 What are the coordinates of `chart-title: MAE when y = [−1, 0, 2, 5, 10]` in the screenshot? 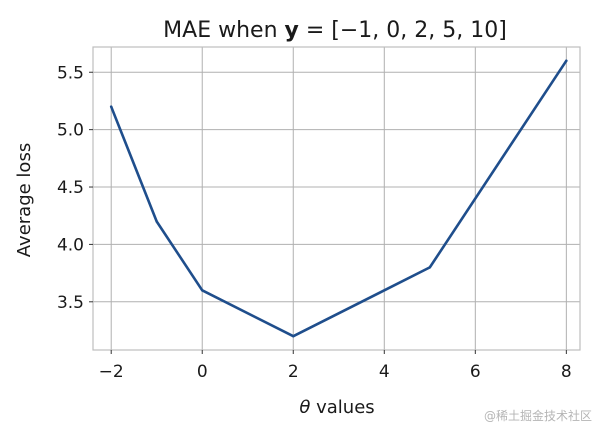 It's located at (335, 30).